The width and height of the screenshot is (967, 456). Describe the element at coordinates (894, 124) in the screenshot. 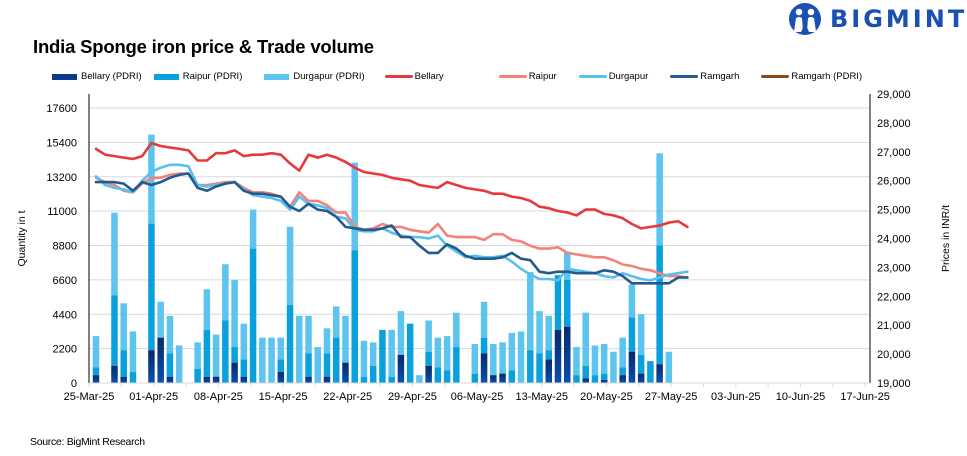

I see `y2-tick-label: 28,000` at that location.